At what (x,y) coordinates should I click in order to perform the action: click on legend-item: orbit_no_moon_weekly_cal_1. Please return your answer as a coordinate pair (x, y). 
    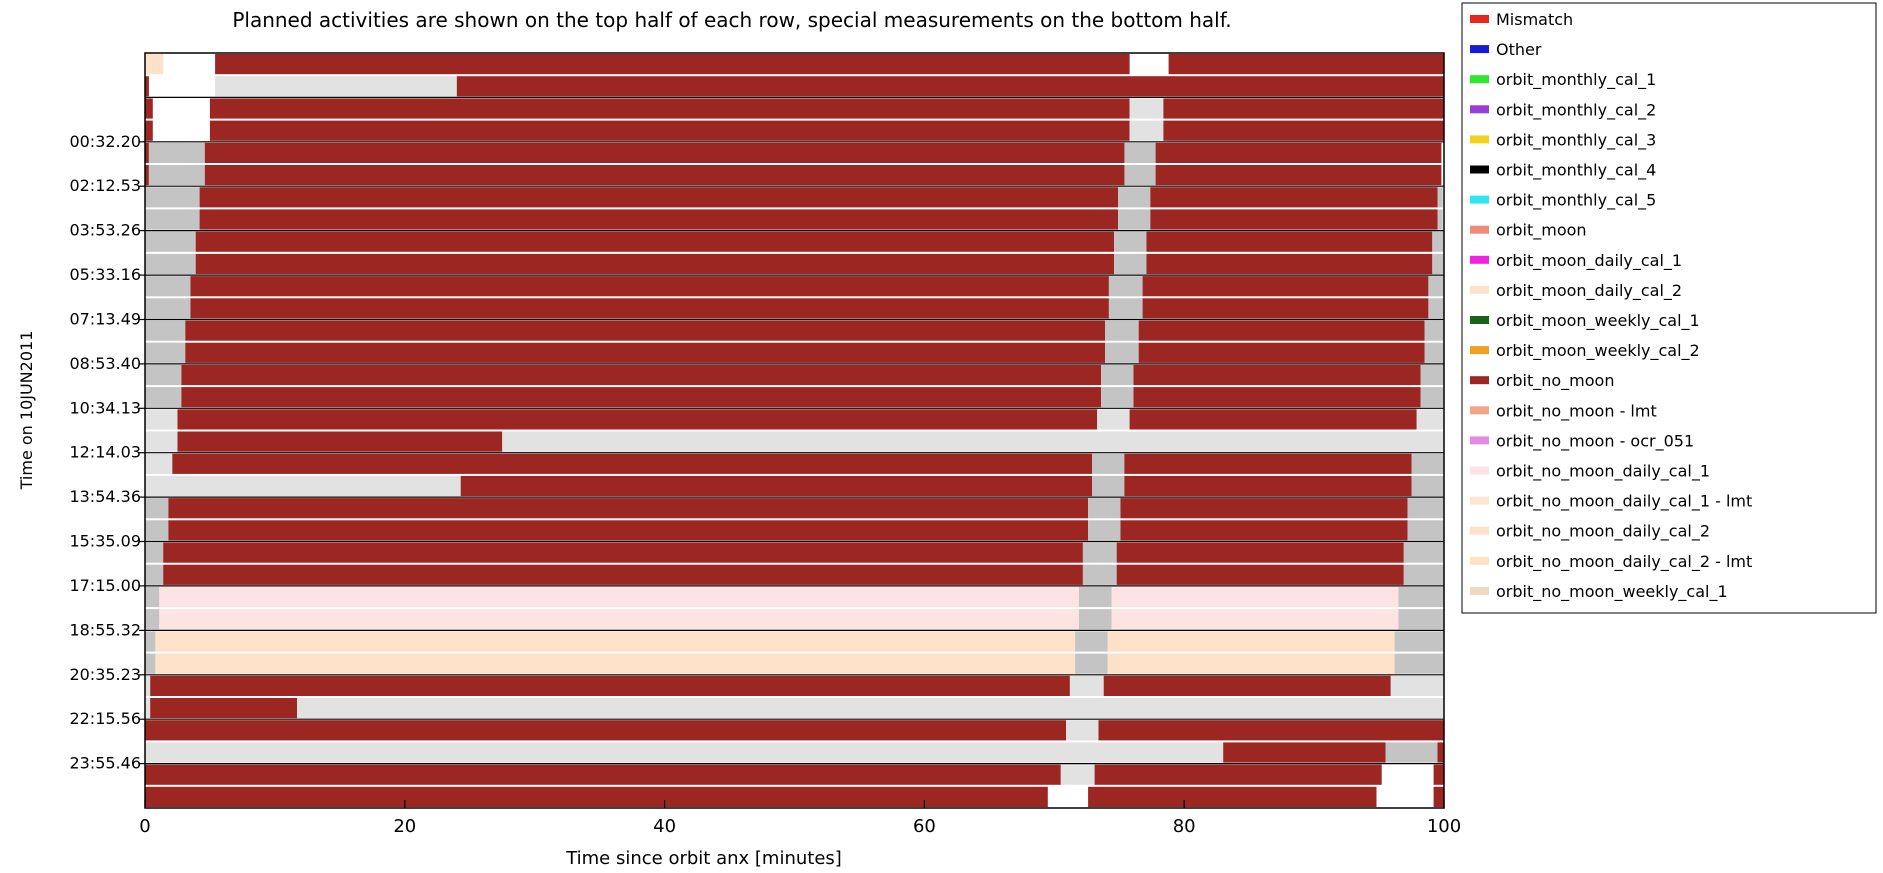
    Looking at the image, I should click on (1599, 592).